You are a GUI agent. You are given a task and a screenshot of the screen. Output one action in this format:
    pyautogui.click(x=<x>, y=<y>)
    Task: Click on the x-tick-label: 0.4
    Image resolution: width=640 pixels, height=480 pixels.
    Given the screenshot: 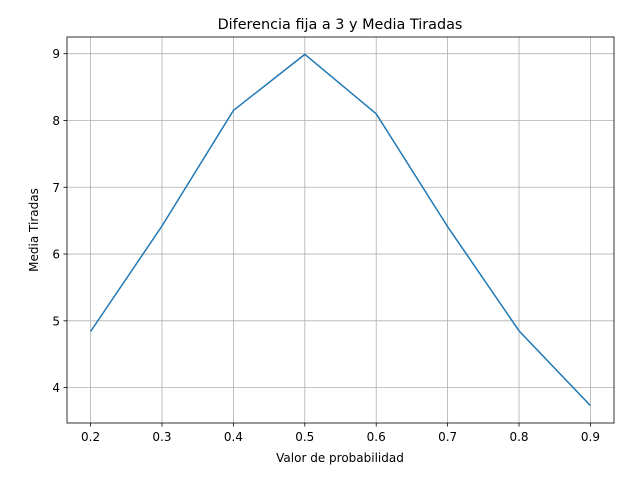 What is the action you would take?
    pyautogui.click(x=233, y=437)
    